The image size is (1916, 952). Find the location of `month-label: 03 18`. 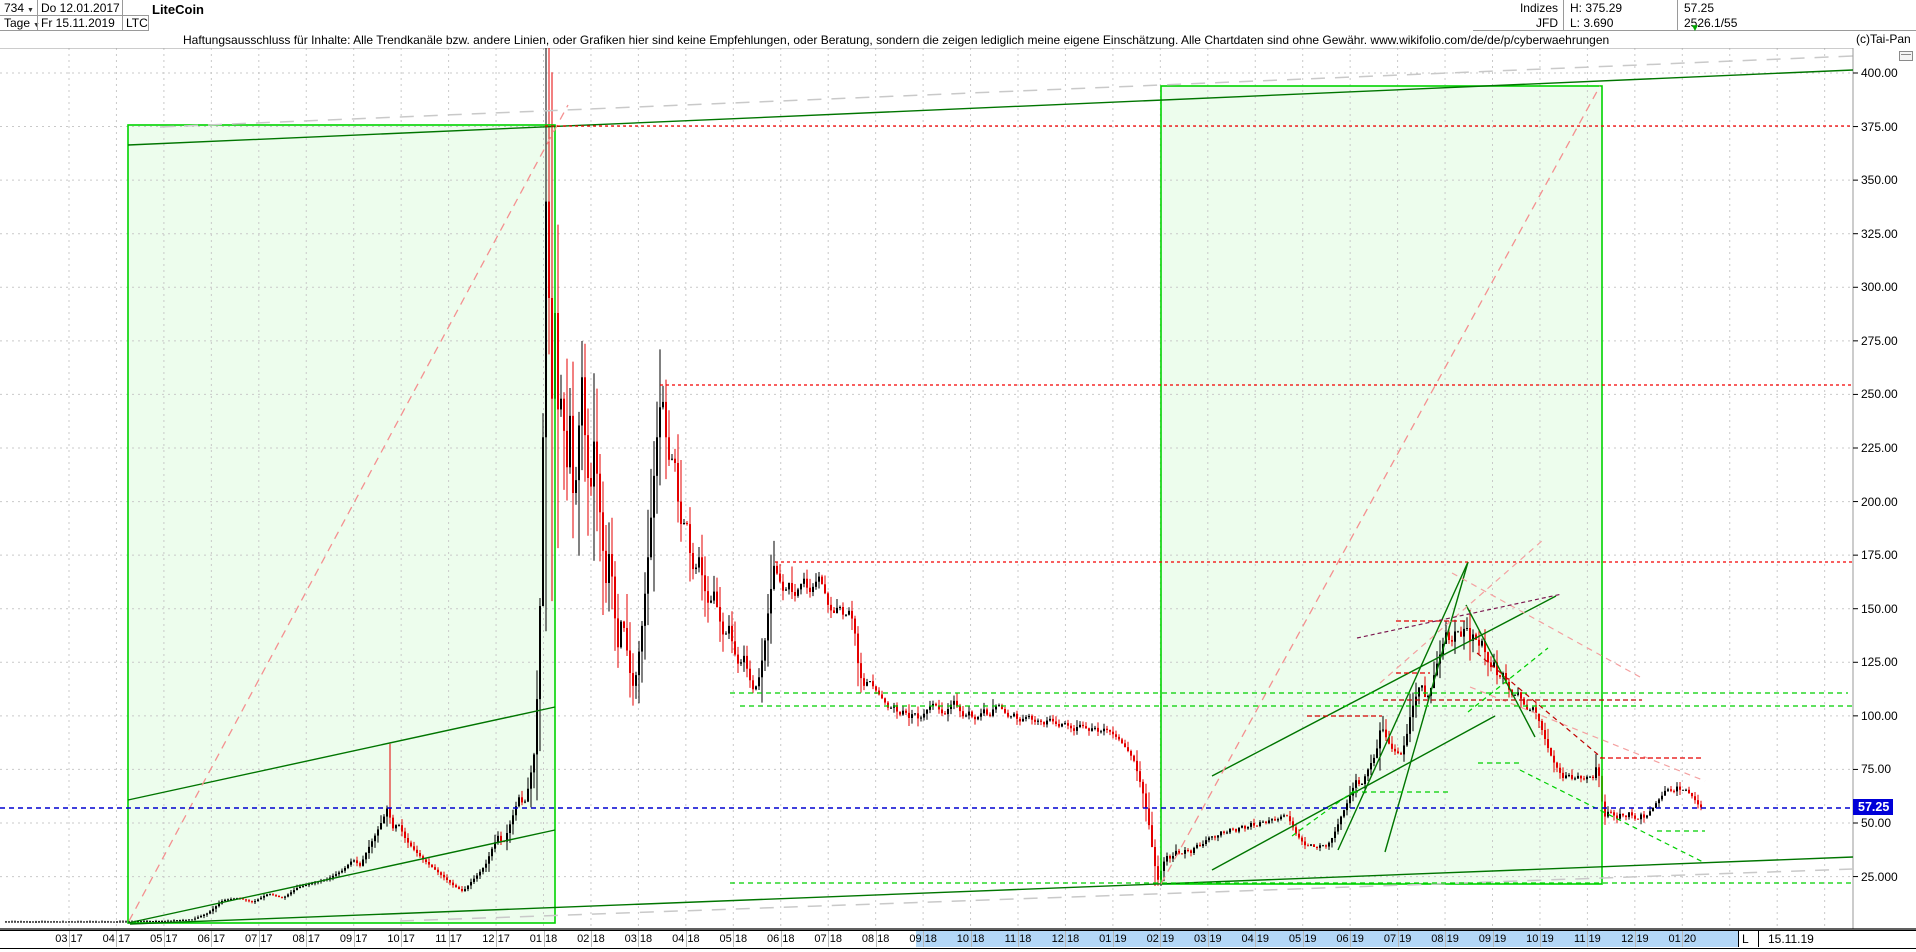

month-label: 03 18 is located at coordinates (638, 939).